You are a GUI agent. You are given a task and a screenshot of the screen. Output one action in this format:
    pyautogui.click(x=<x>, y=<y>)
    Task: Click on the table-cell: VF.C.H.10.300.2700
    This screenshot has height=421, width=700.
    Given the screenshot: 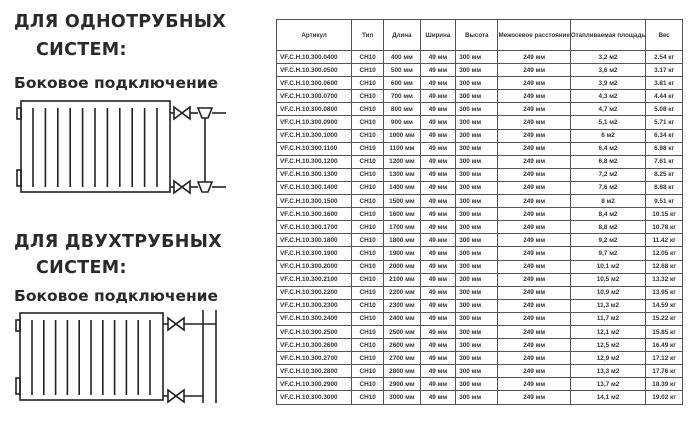 What is the action you would take?
    pyautogui.click(x=314, y=358)
    